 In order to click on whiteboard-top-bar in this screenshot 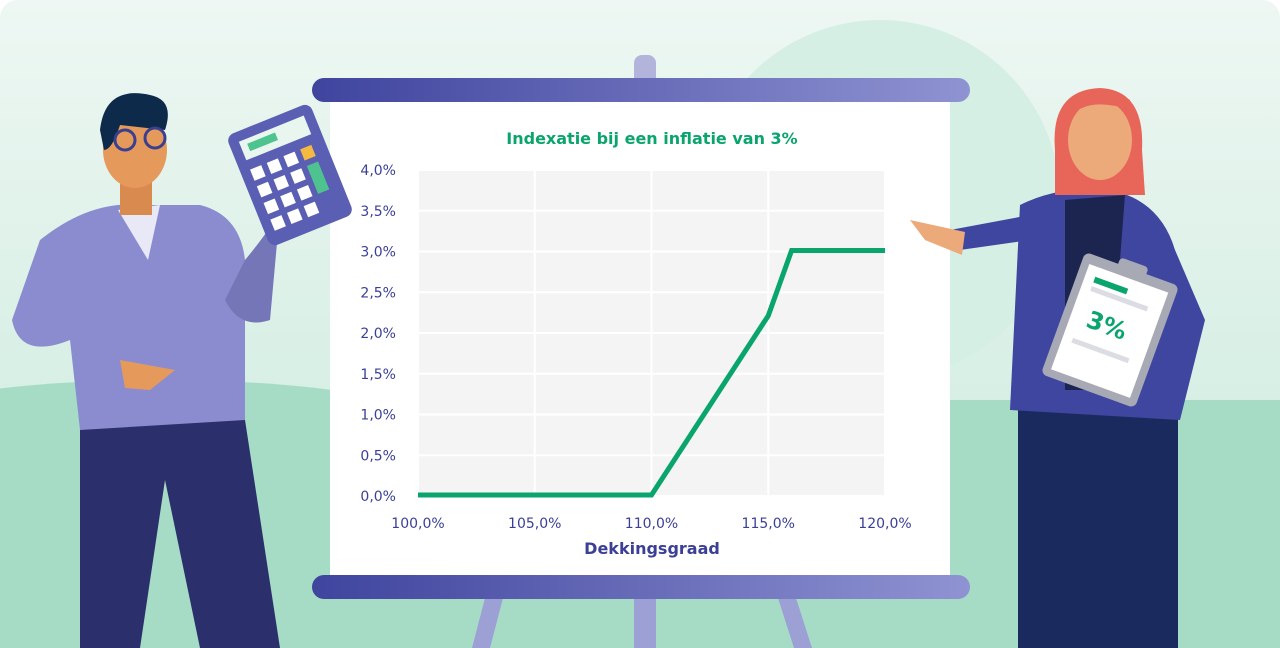, I will do `click(641, 90)`.